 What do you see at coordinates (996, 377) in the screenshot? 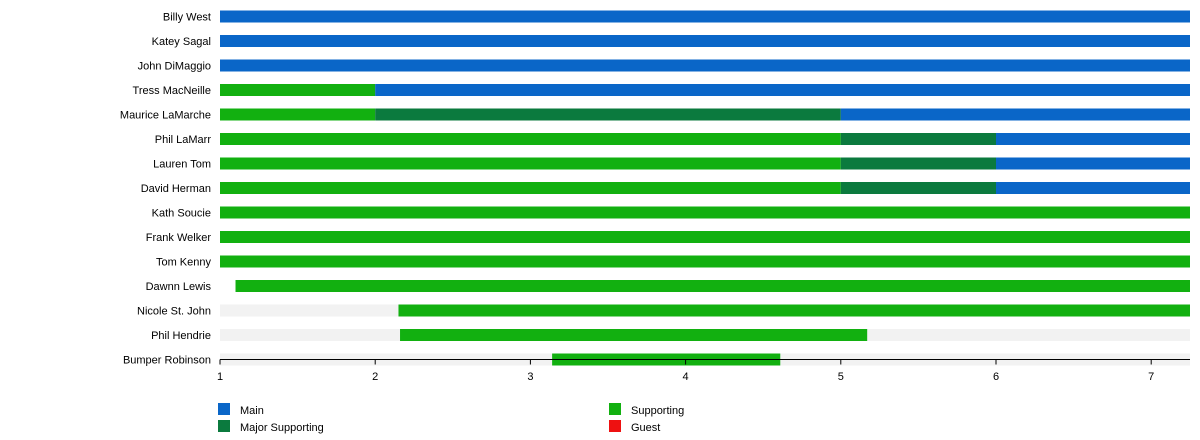
I see `x-tick-label: 6` at bounding box center [996, 377].